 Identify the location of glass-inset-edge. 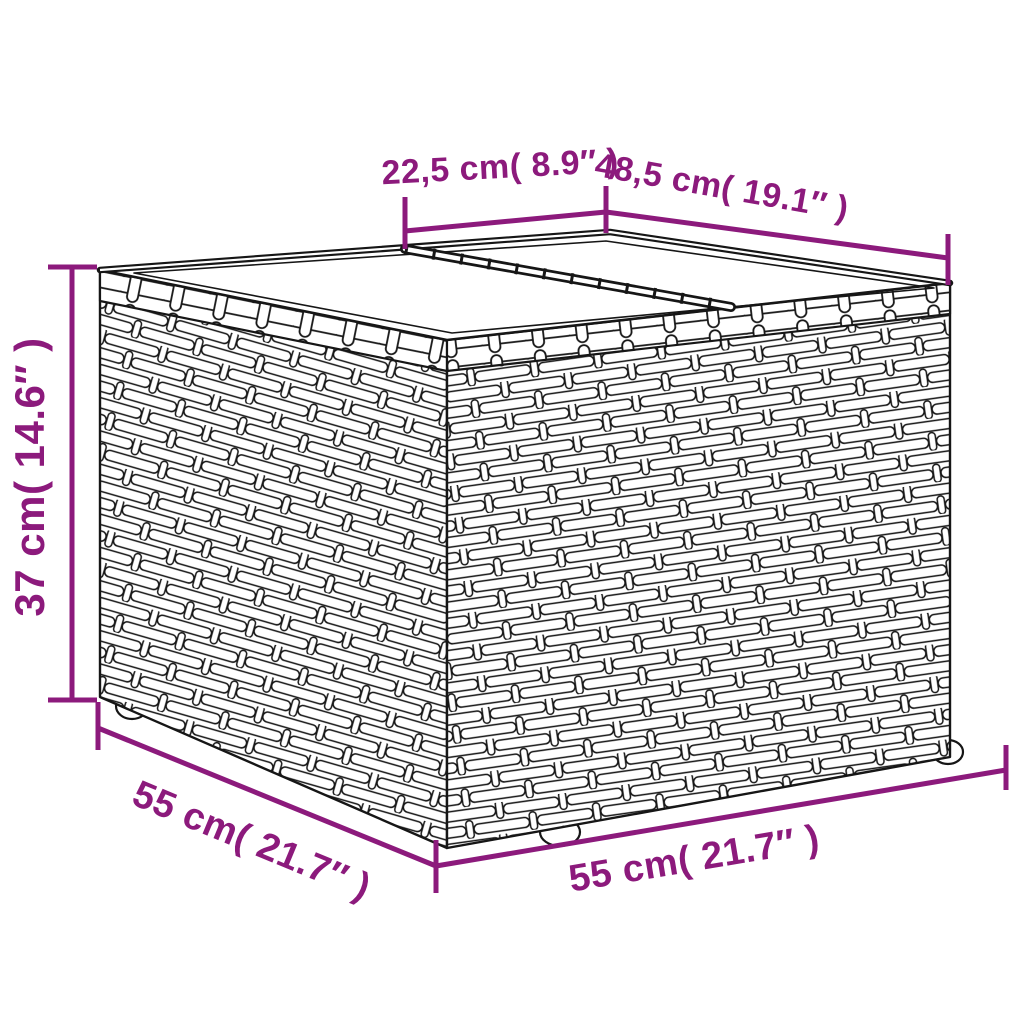
(534, 287).